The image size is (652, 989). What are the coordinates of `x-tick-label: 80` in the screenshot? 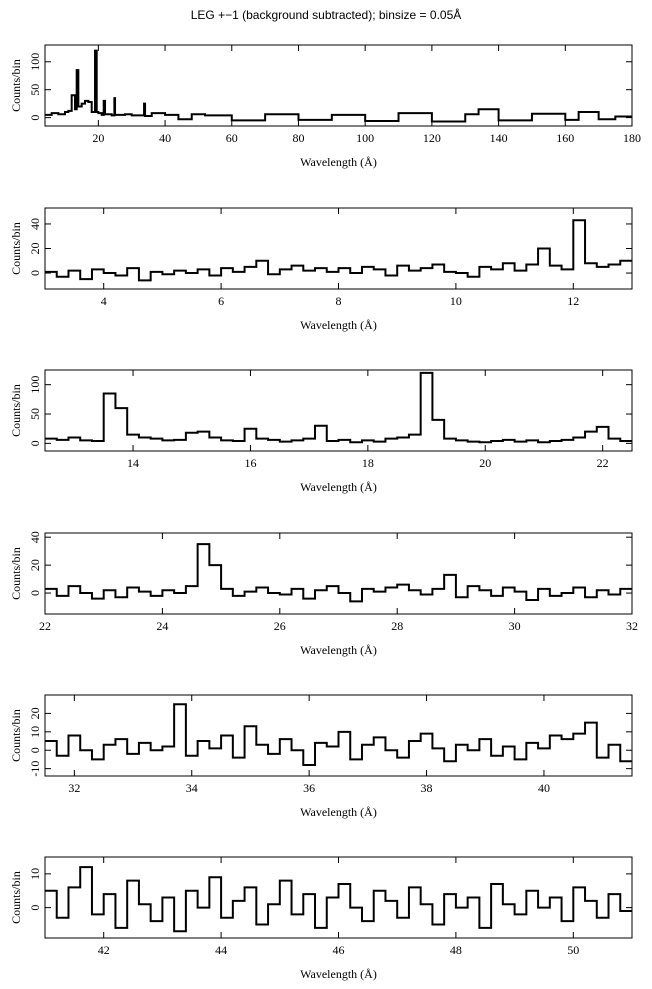 It's located at (298, 138).